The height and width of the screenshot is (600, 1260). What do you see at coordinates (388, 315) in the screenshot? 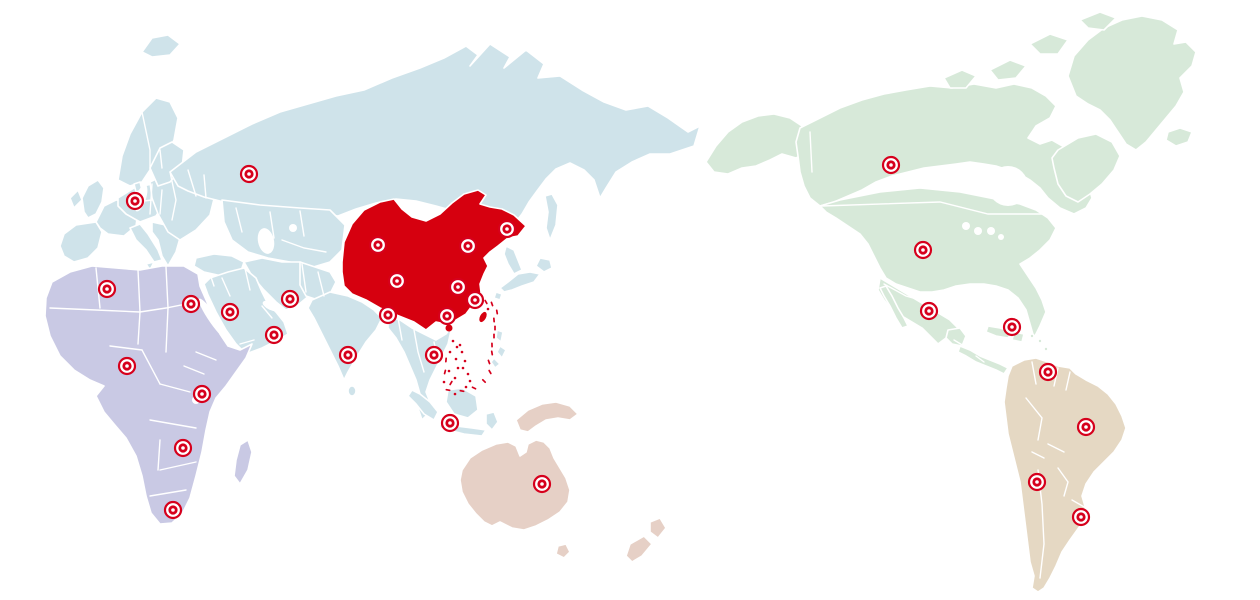
I see `location-marker-bangladesh` at bounding box center [388, 315].